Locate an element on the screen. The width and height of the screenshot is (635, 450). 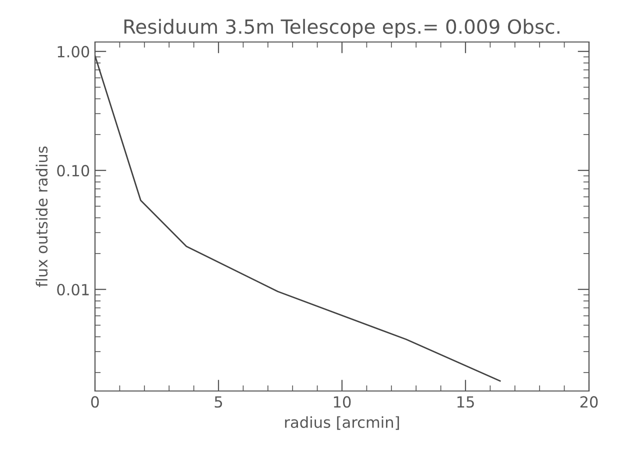
y-axis-title: flux outside radius is located at coordinates (42, 216).